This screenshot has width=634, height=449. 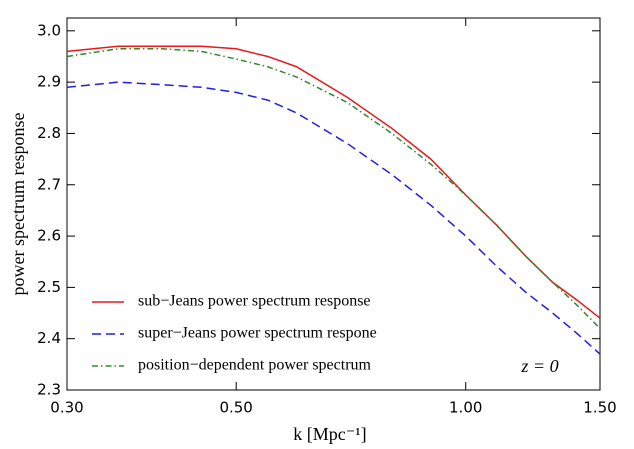 I want to click on y-tick-label: 3.0, so click(x=49, y=30).